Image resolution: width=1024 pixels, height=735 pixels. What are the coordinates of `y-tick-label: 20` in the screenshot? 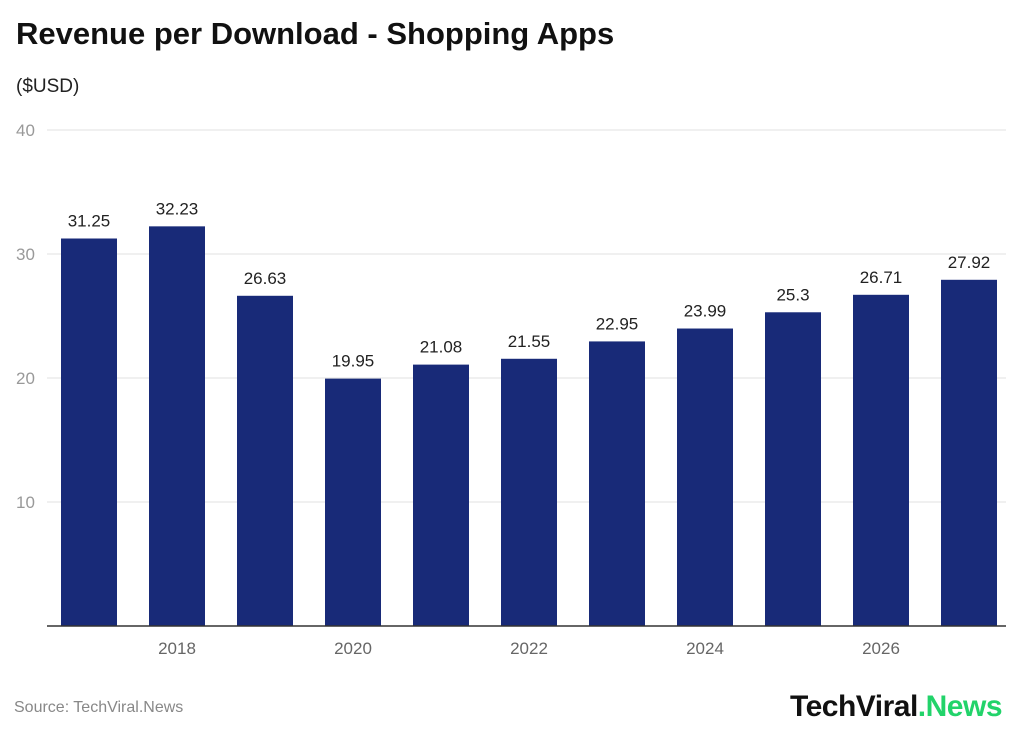 It's located at (25, 378).